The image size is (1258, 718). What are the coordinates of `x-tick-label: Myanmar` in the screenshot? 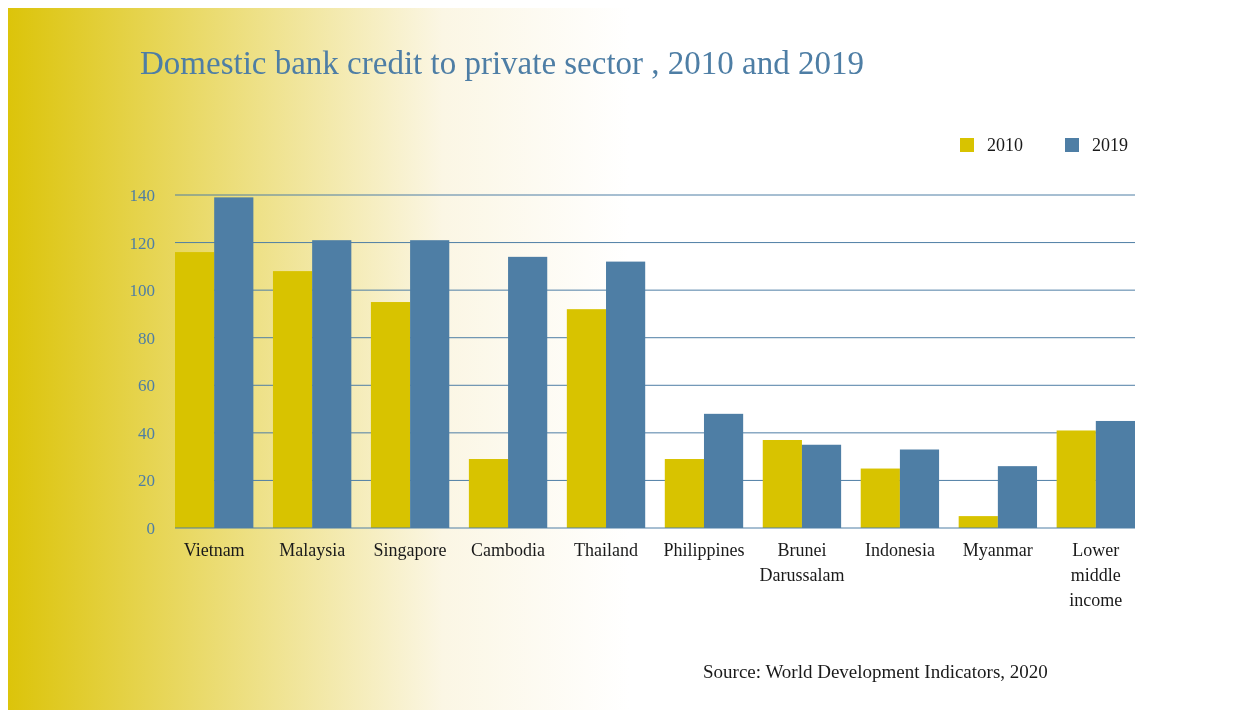 It's located at (997, 550).